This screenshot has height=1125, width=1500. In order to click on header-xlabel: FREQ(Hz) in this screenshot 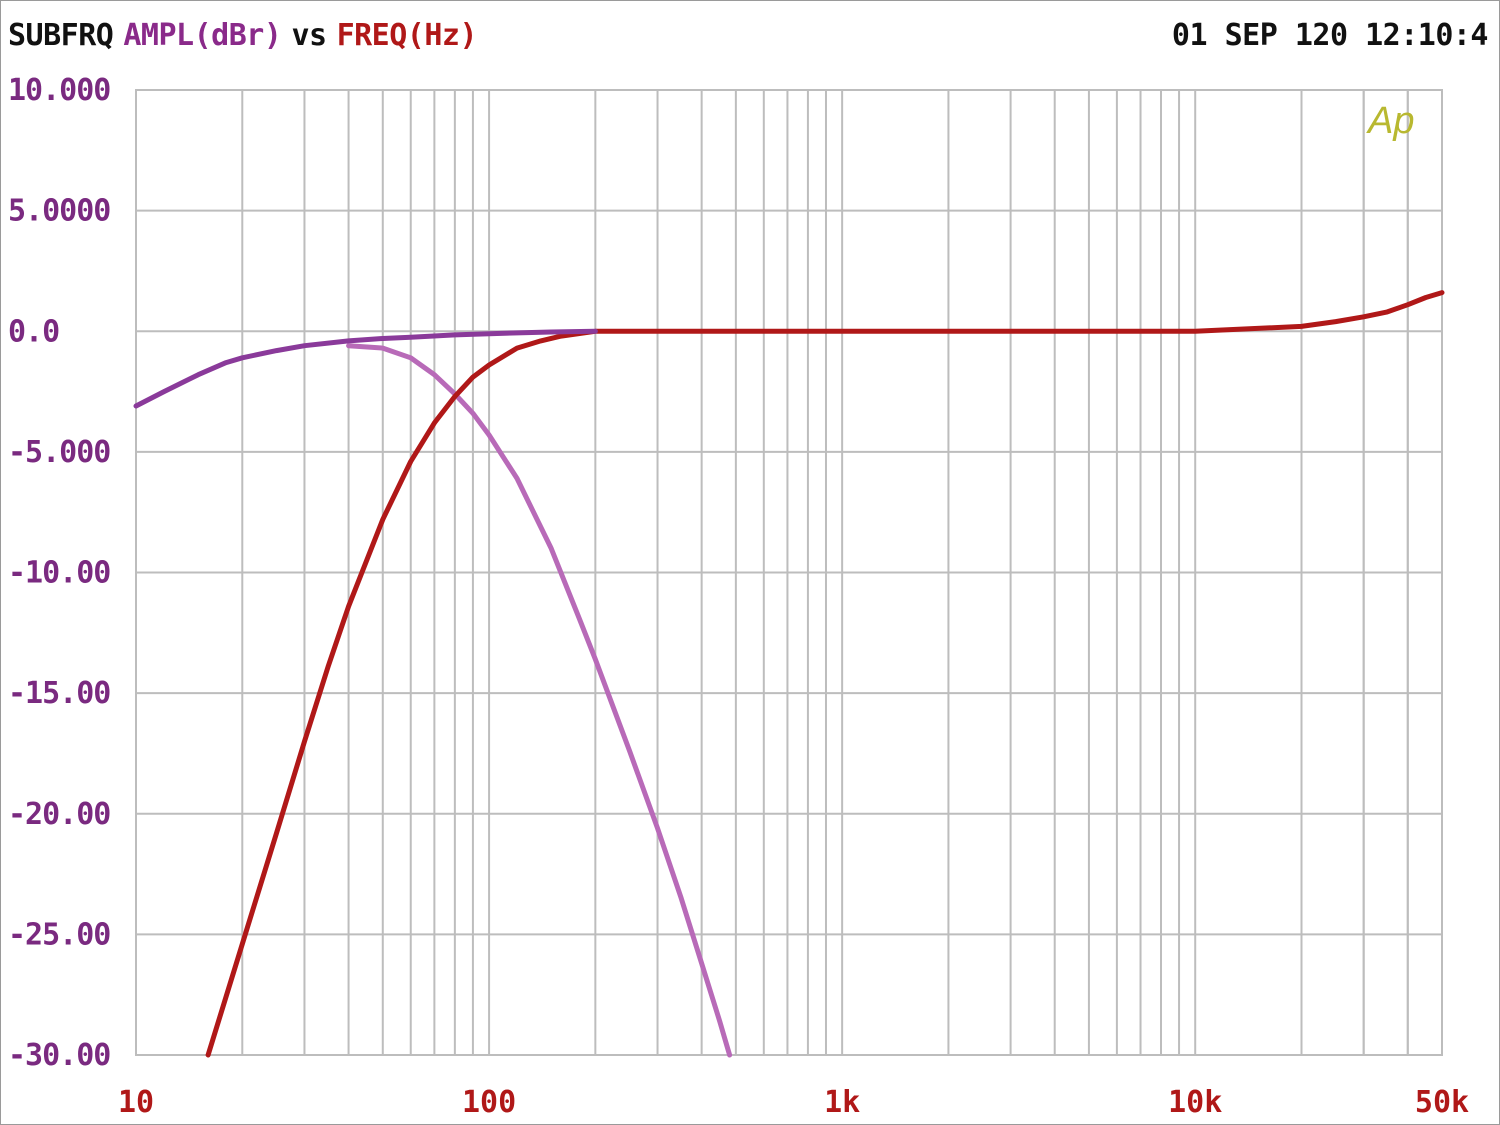, I will do `click(407, 35)`.